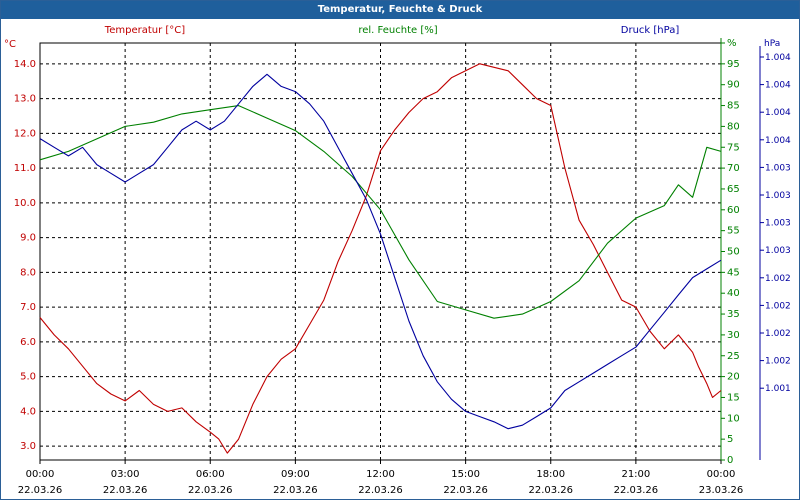 The image size is (800, 500). I want to click on humidity-series-title: rel. Feuchte [%], so click(397, 30).